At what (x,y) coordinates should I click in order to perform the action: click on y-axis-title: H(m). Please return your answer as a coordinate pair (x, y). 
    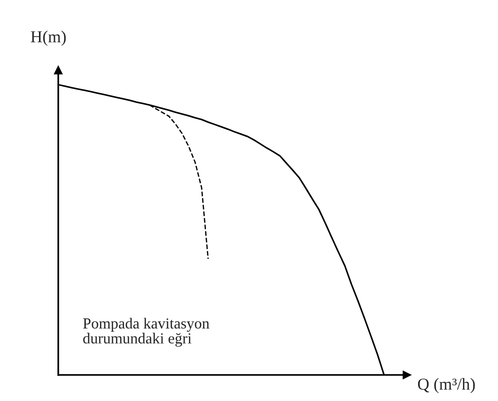
    Looking at the image, I should click on (48, 38).